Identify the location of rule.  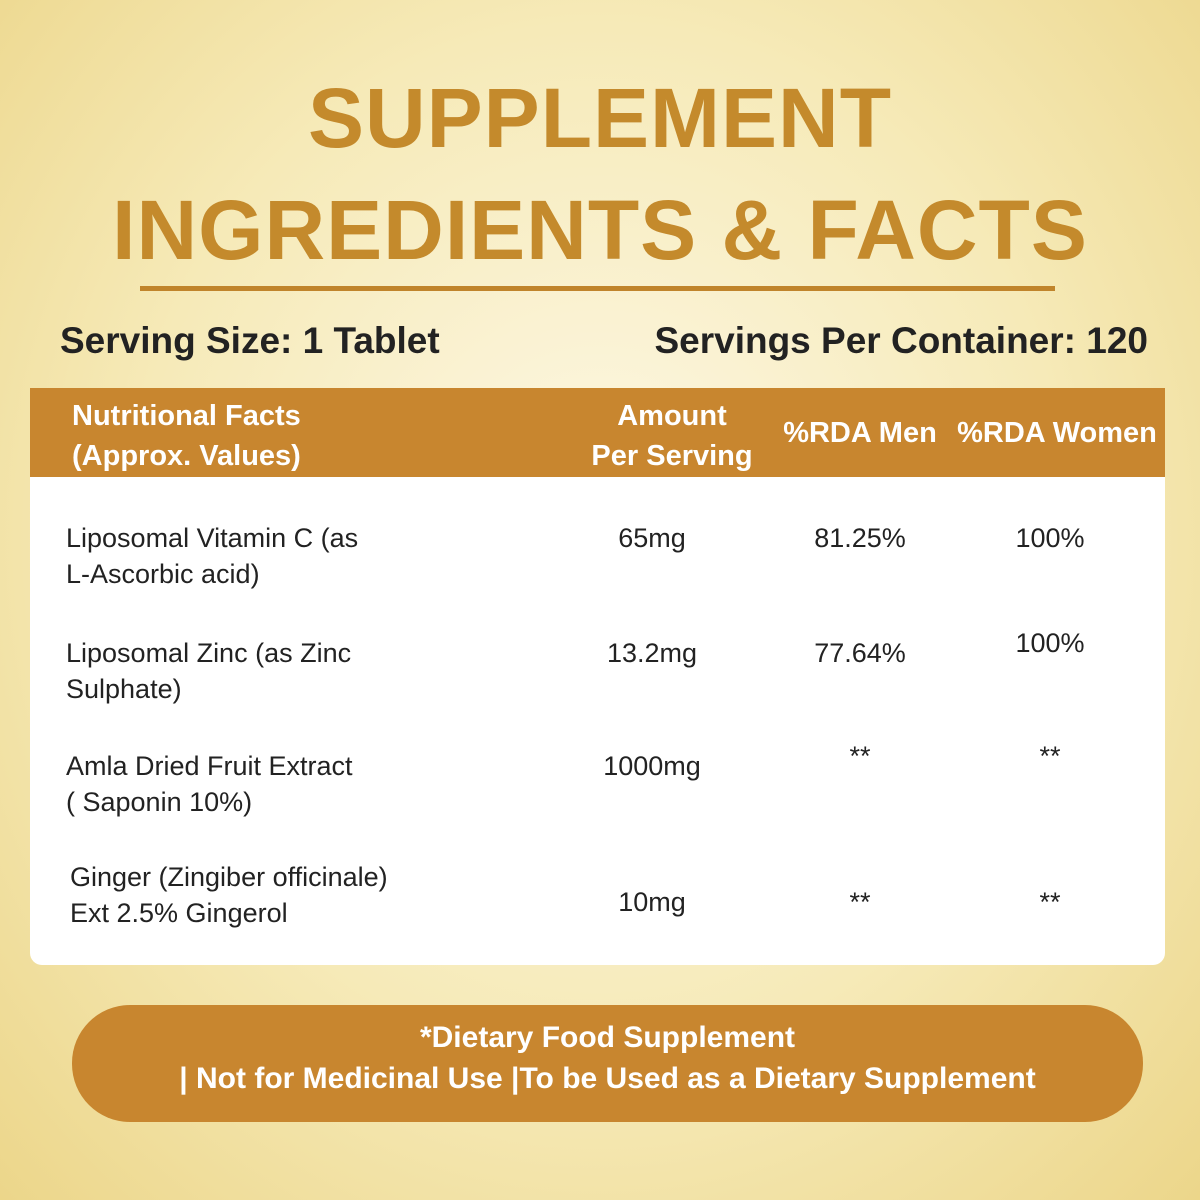
(597, 288).